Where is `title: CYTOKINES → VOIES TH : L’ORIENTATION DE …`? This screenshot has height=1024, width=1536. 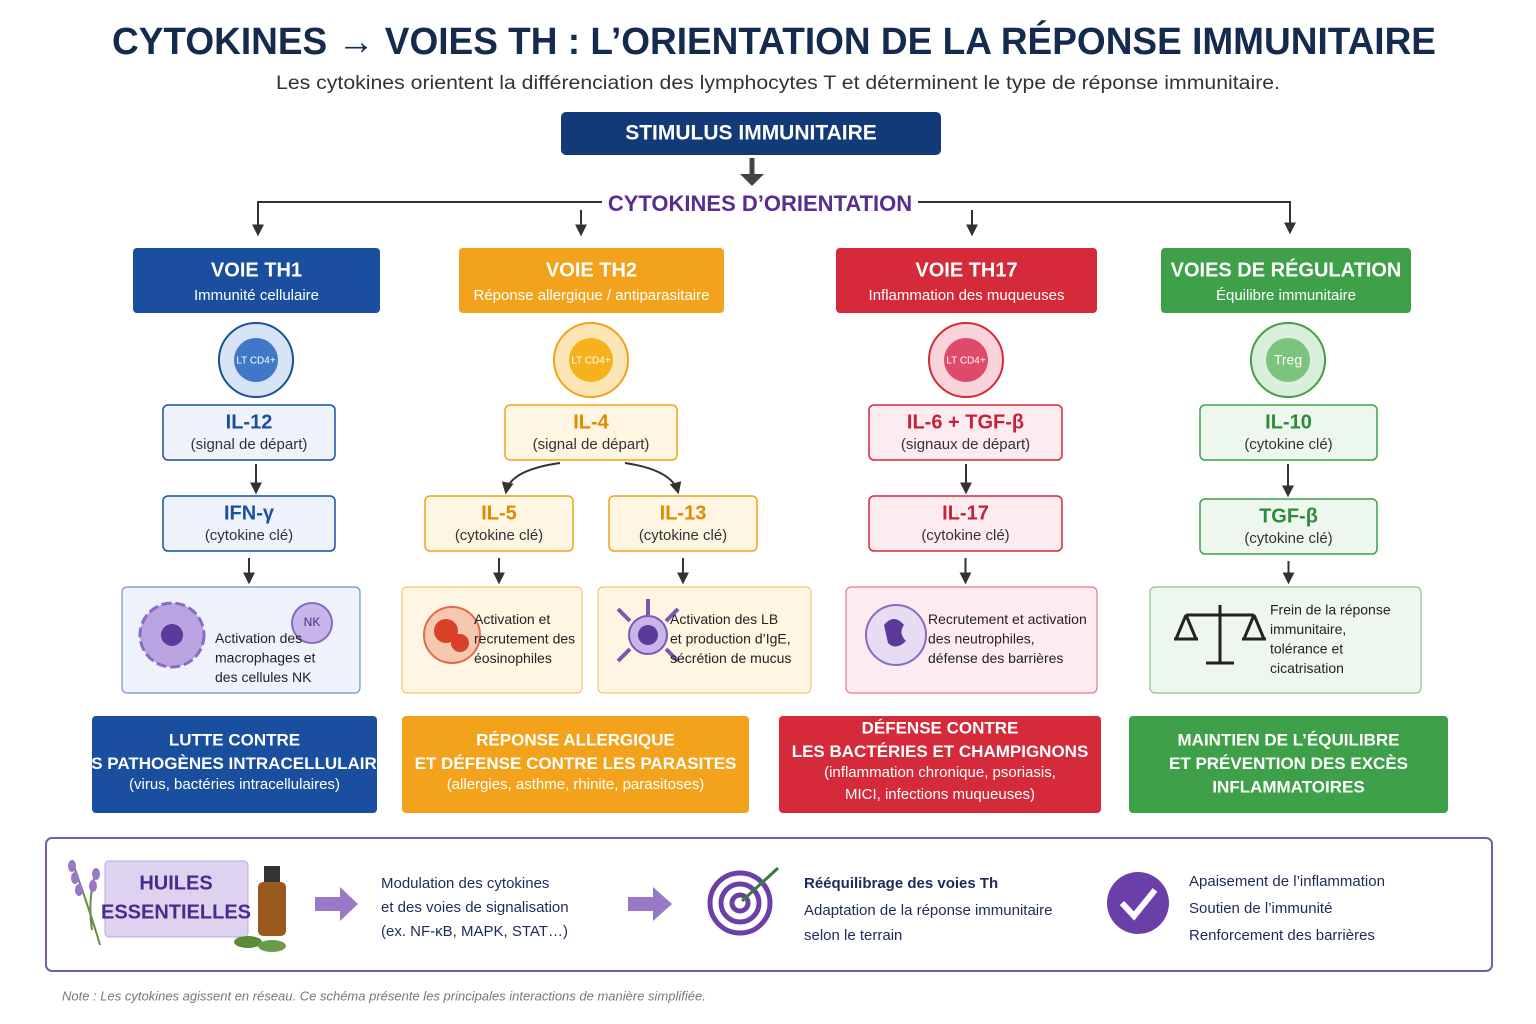 title: CYTOKINES → VOIES TH : L’ORIENTATION DE … is located at coordinates (774, 41).